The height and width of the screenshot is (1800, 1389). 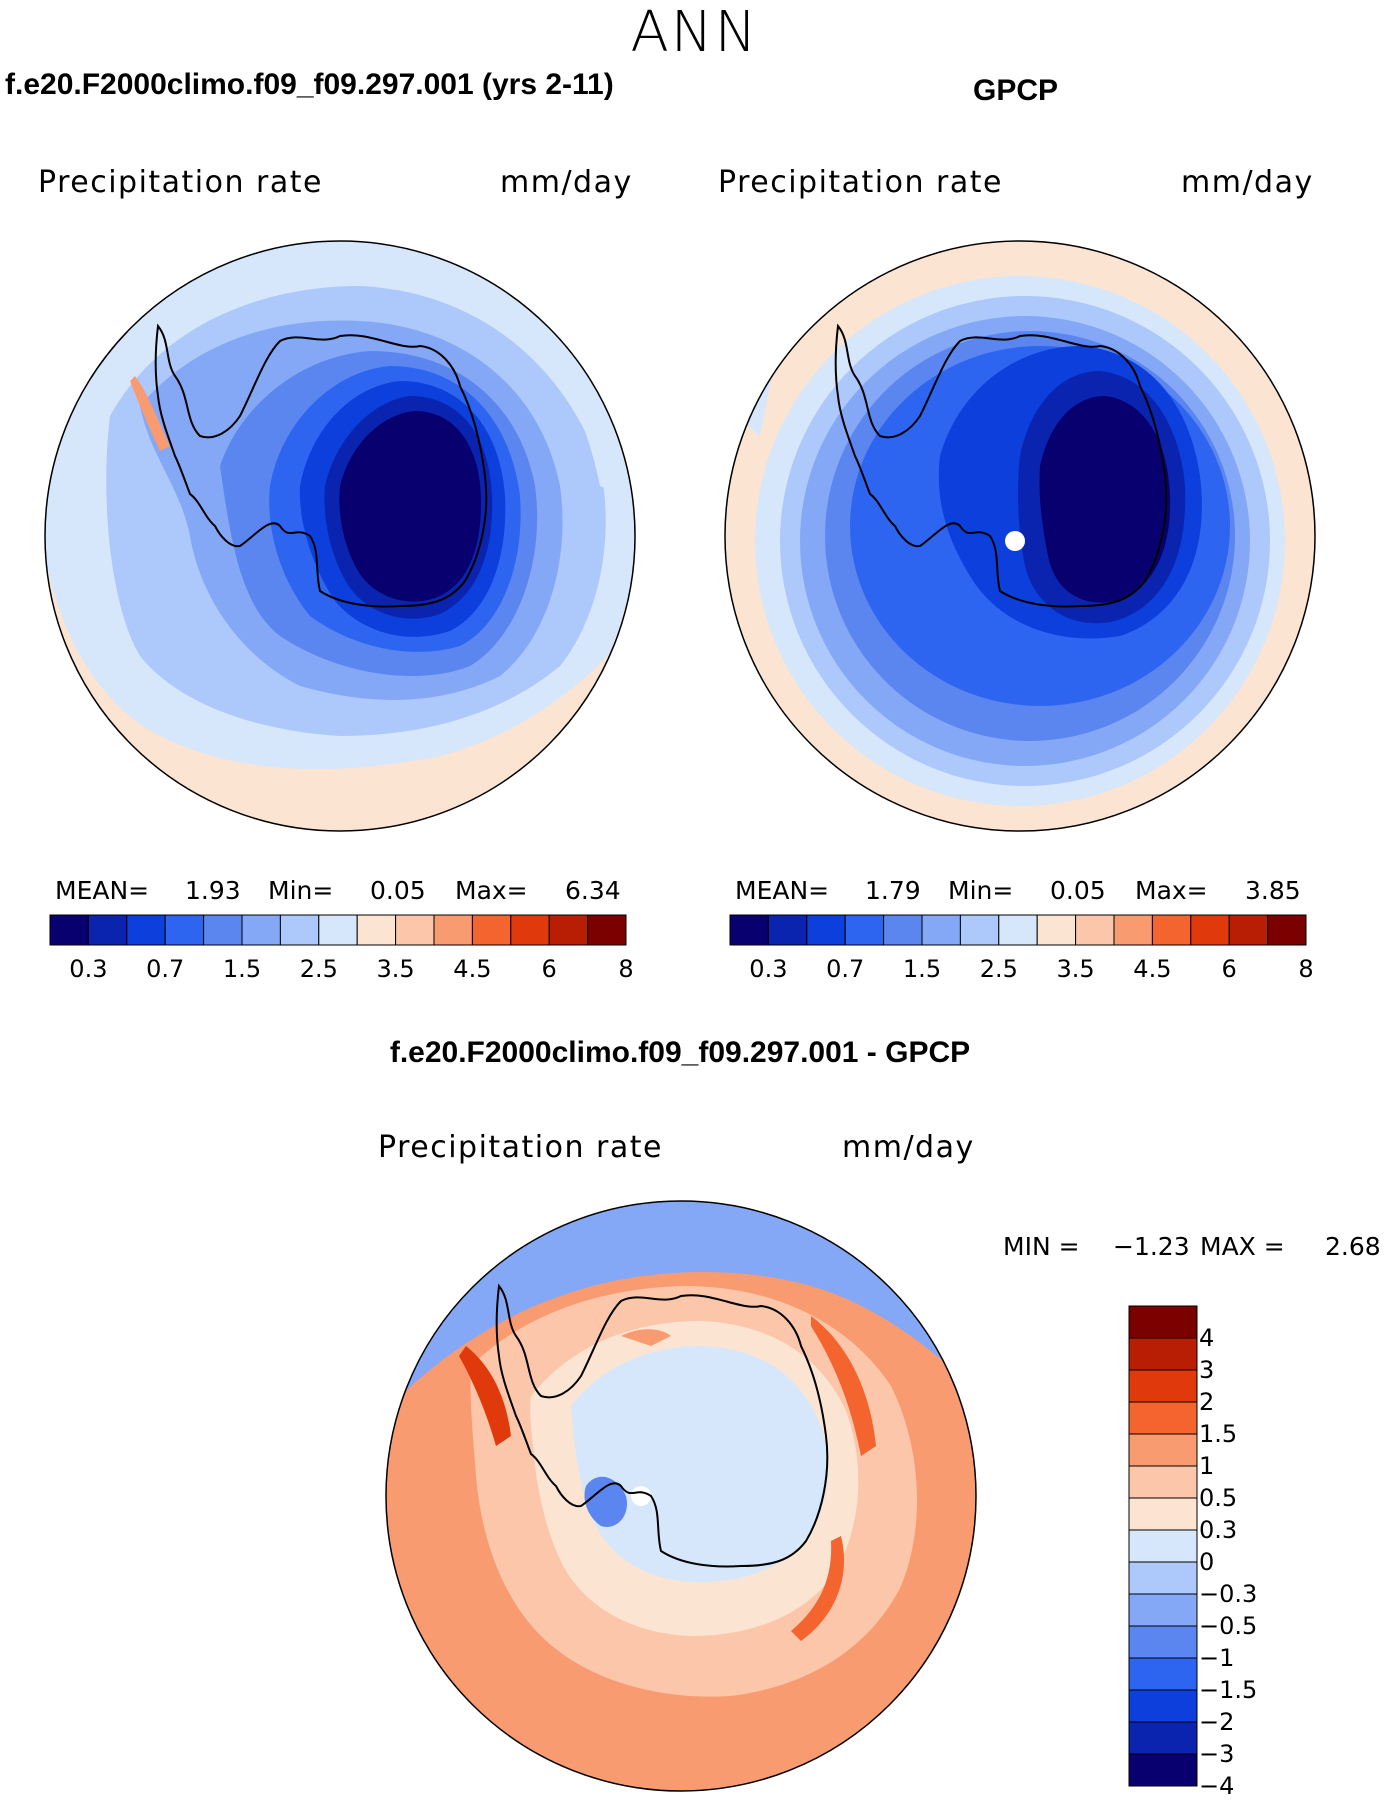 I want to click on panel2-variable-label: Precipitation rate, so click(x=860, y=182).